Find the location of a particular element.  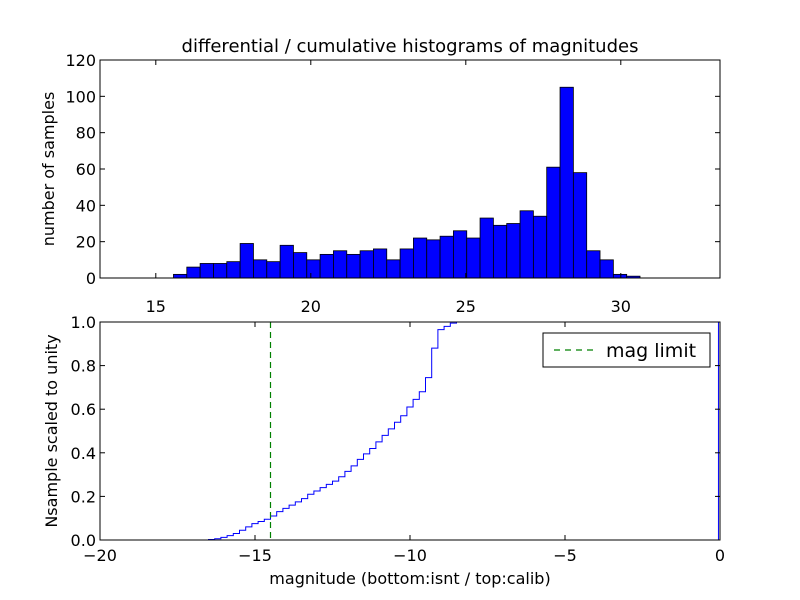

bottom-y-tick-label: 0.2 is located at coordinates (83, 496).